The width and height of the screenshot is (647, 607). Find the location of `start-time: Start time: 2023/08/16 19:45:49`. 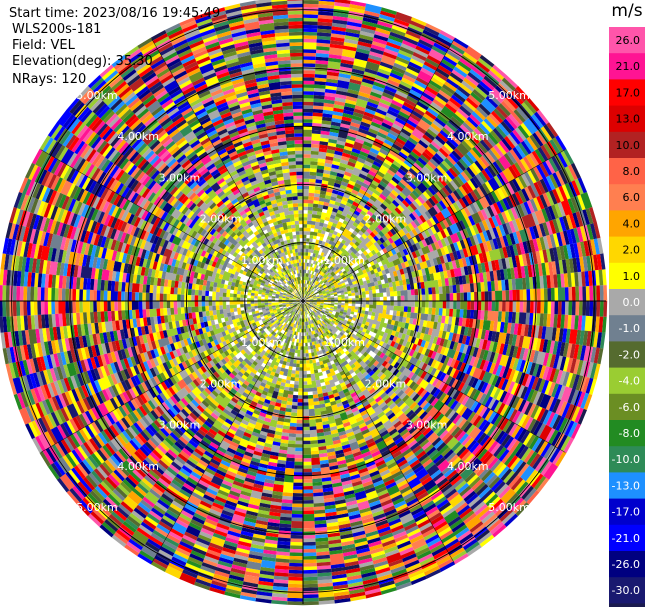

start-time: Start time: 2023/08/16 19:45:49 is located at coordinates (115, 13).